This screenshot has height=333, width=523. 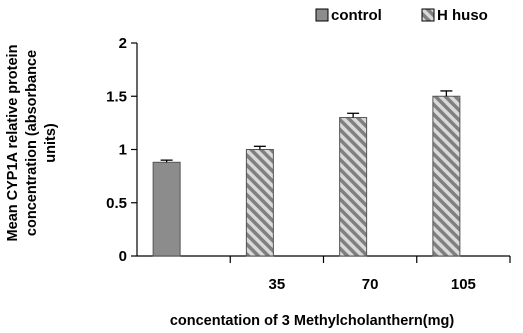 I want to click on y-axis-title-line-1: Mean CYP1A relative protein, so click(x=13, y=143).